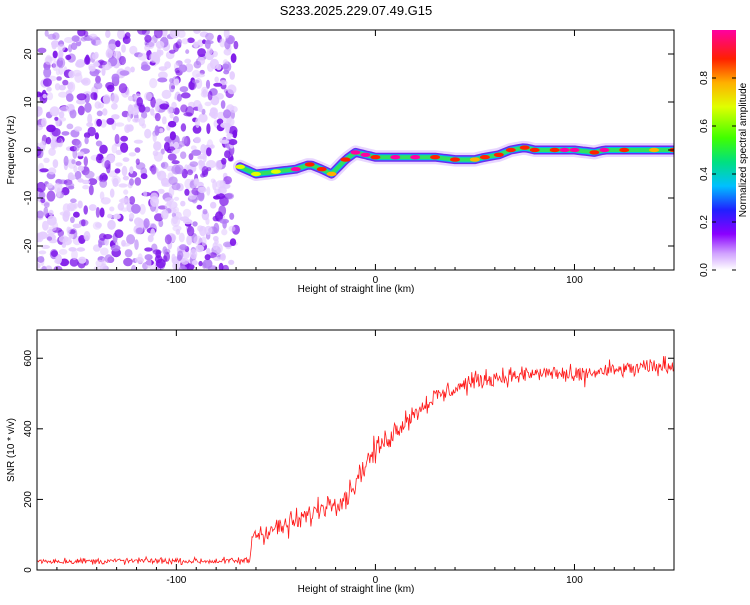  Describe the element at coordinates (743, 149) in the screenshot. I see `colorbar-label: Normalized spectral amplitude` at that location.